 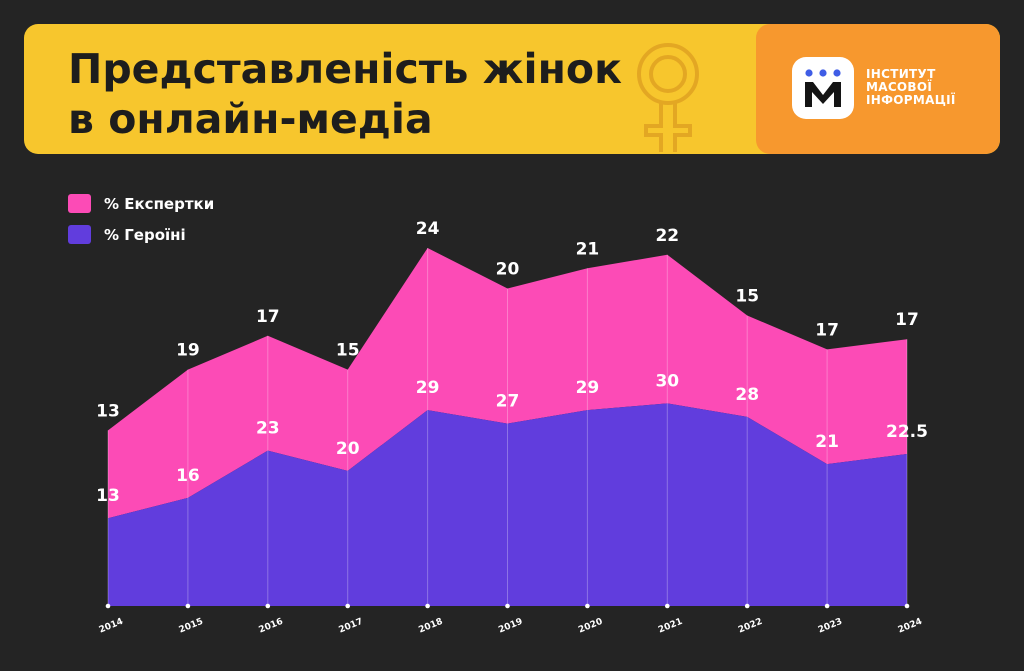 What do you see at coordinates (508, 270) in the screenshot?
I see `data-label-experts-2019: 20` at bounding box center [508, 270].